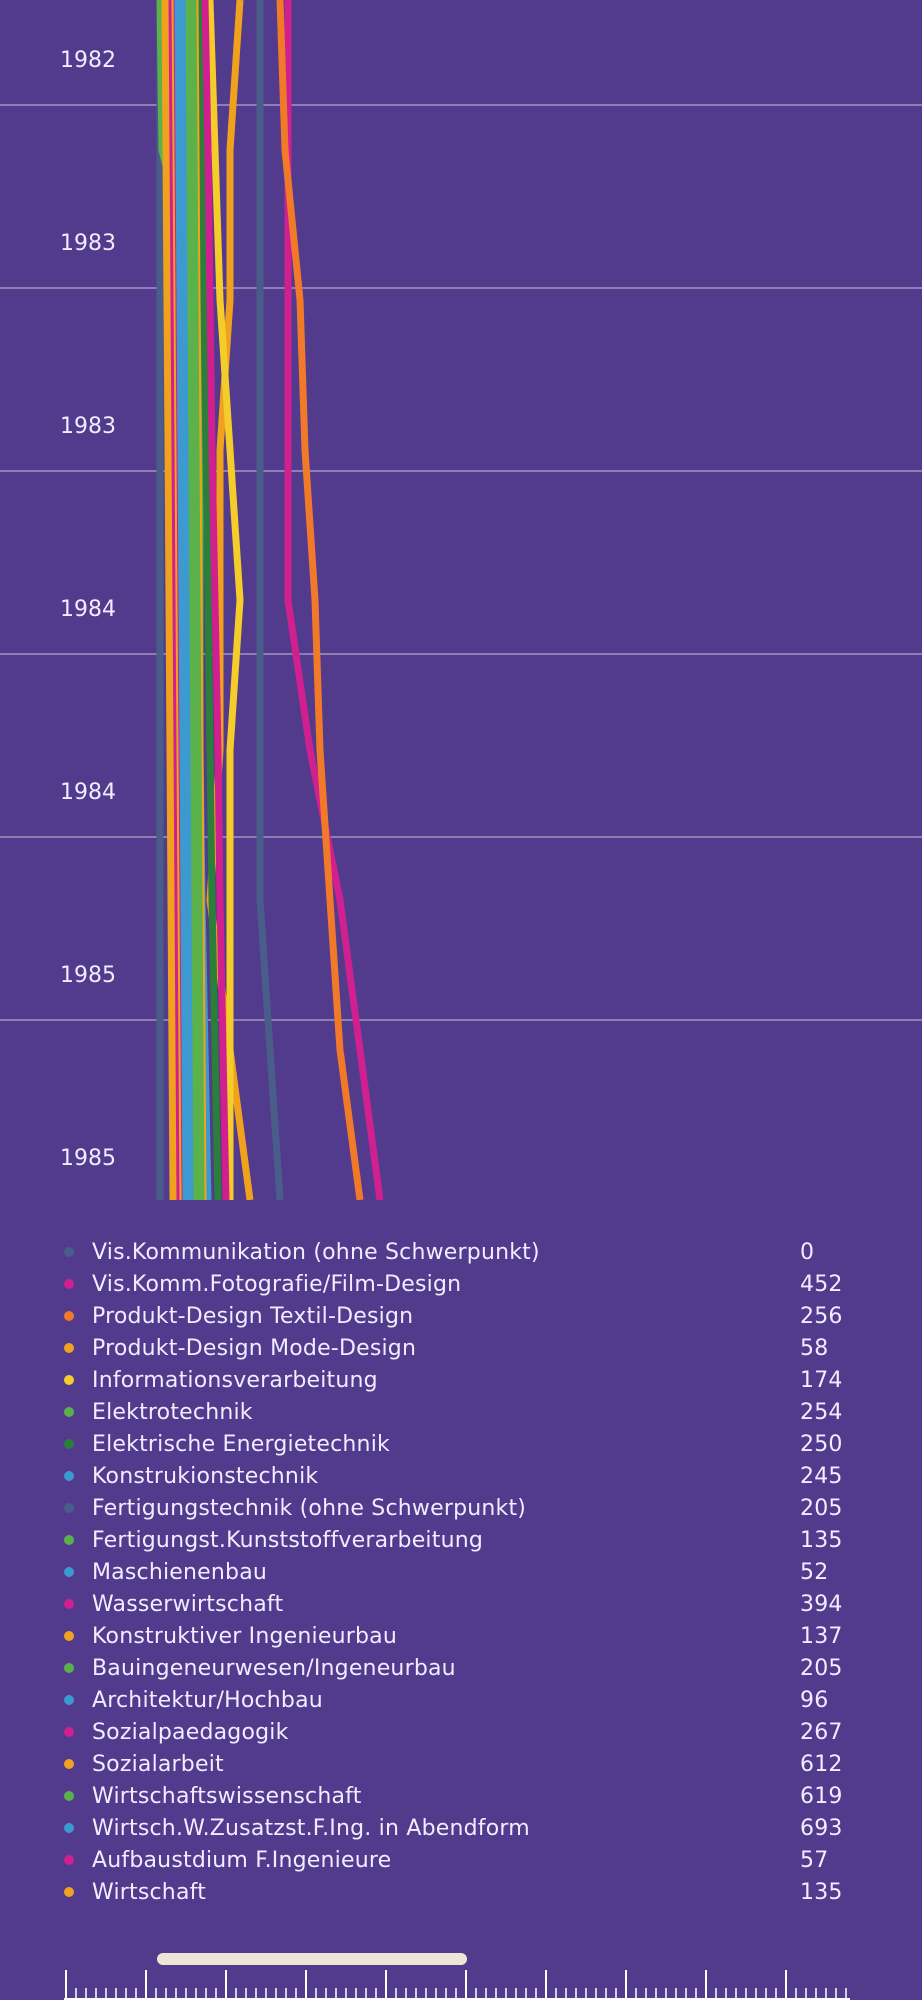 This screenshot has width=922, height=2000. Describe the element at coordinates (814, 1860) in the screenshot. I see `legend-value: 57` at that location.